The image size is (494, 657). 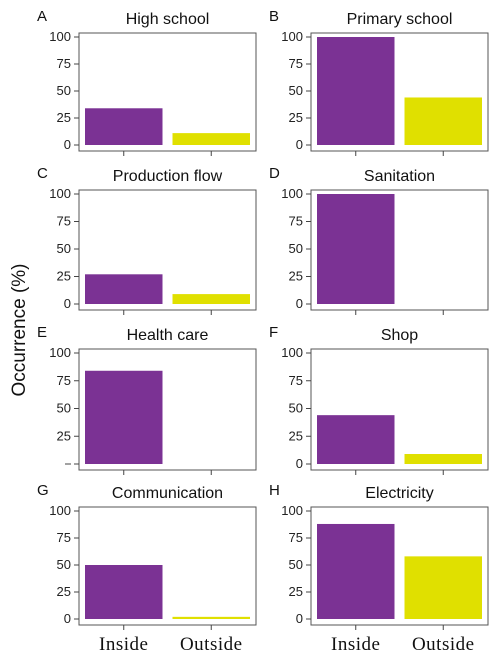 What do you see at coordinates (274, 173) in the screenshot?
I see `panel-letter: D` at bounding box center [274, 173].